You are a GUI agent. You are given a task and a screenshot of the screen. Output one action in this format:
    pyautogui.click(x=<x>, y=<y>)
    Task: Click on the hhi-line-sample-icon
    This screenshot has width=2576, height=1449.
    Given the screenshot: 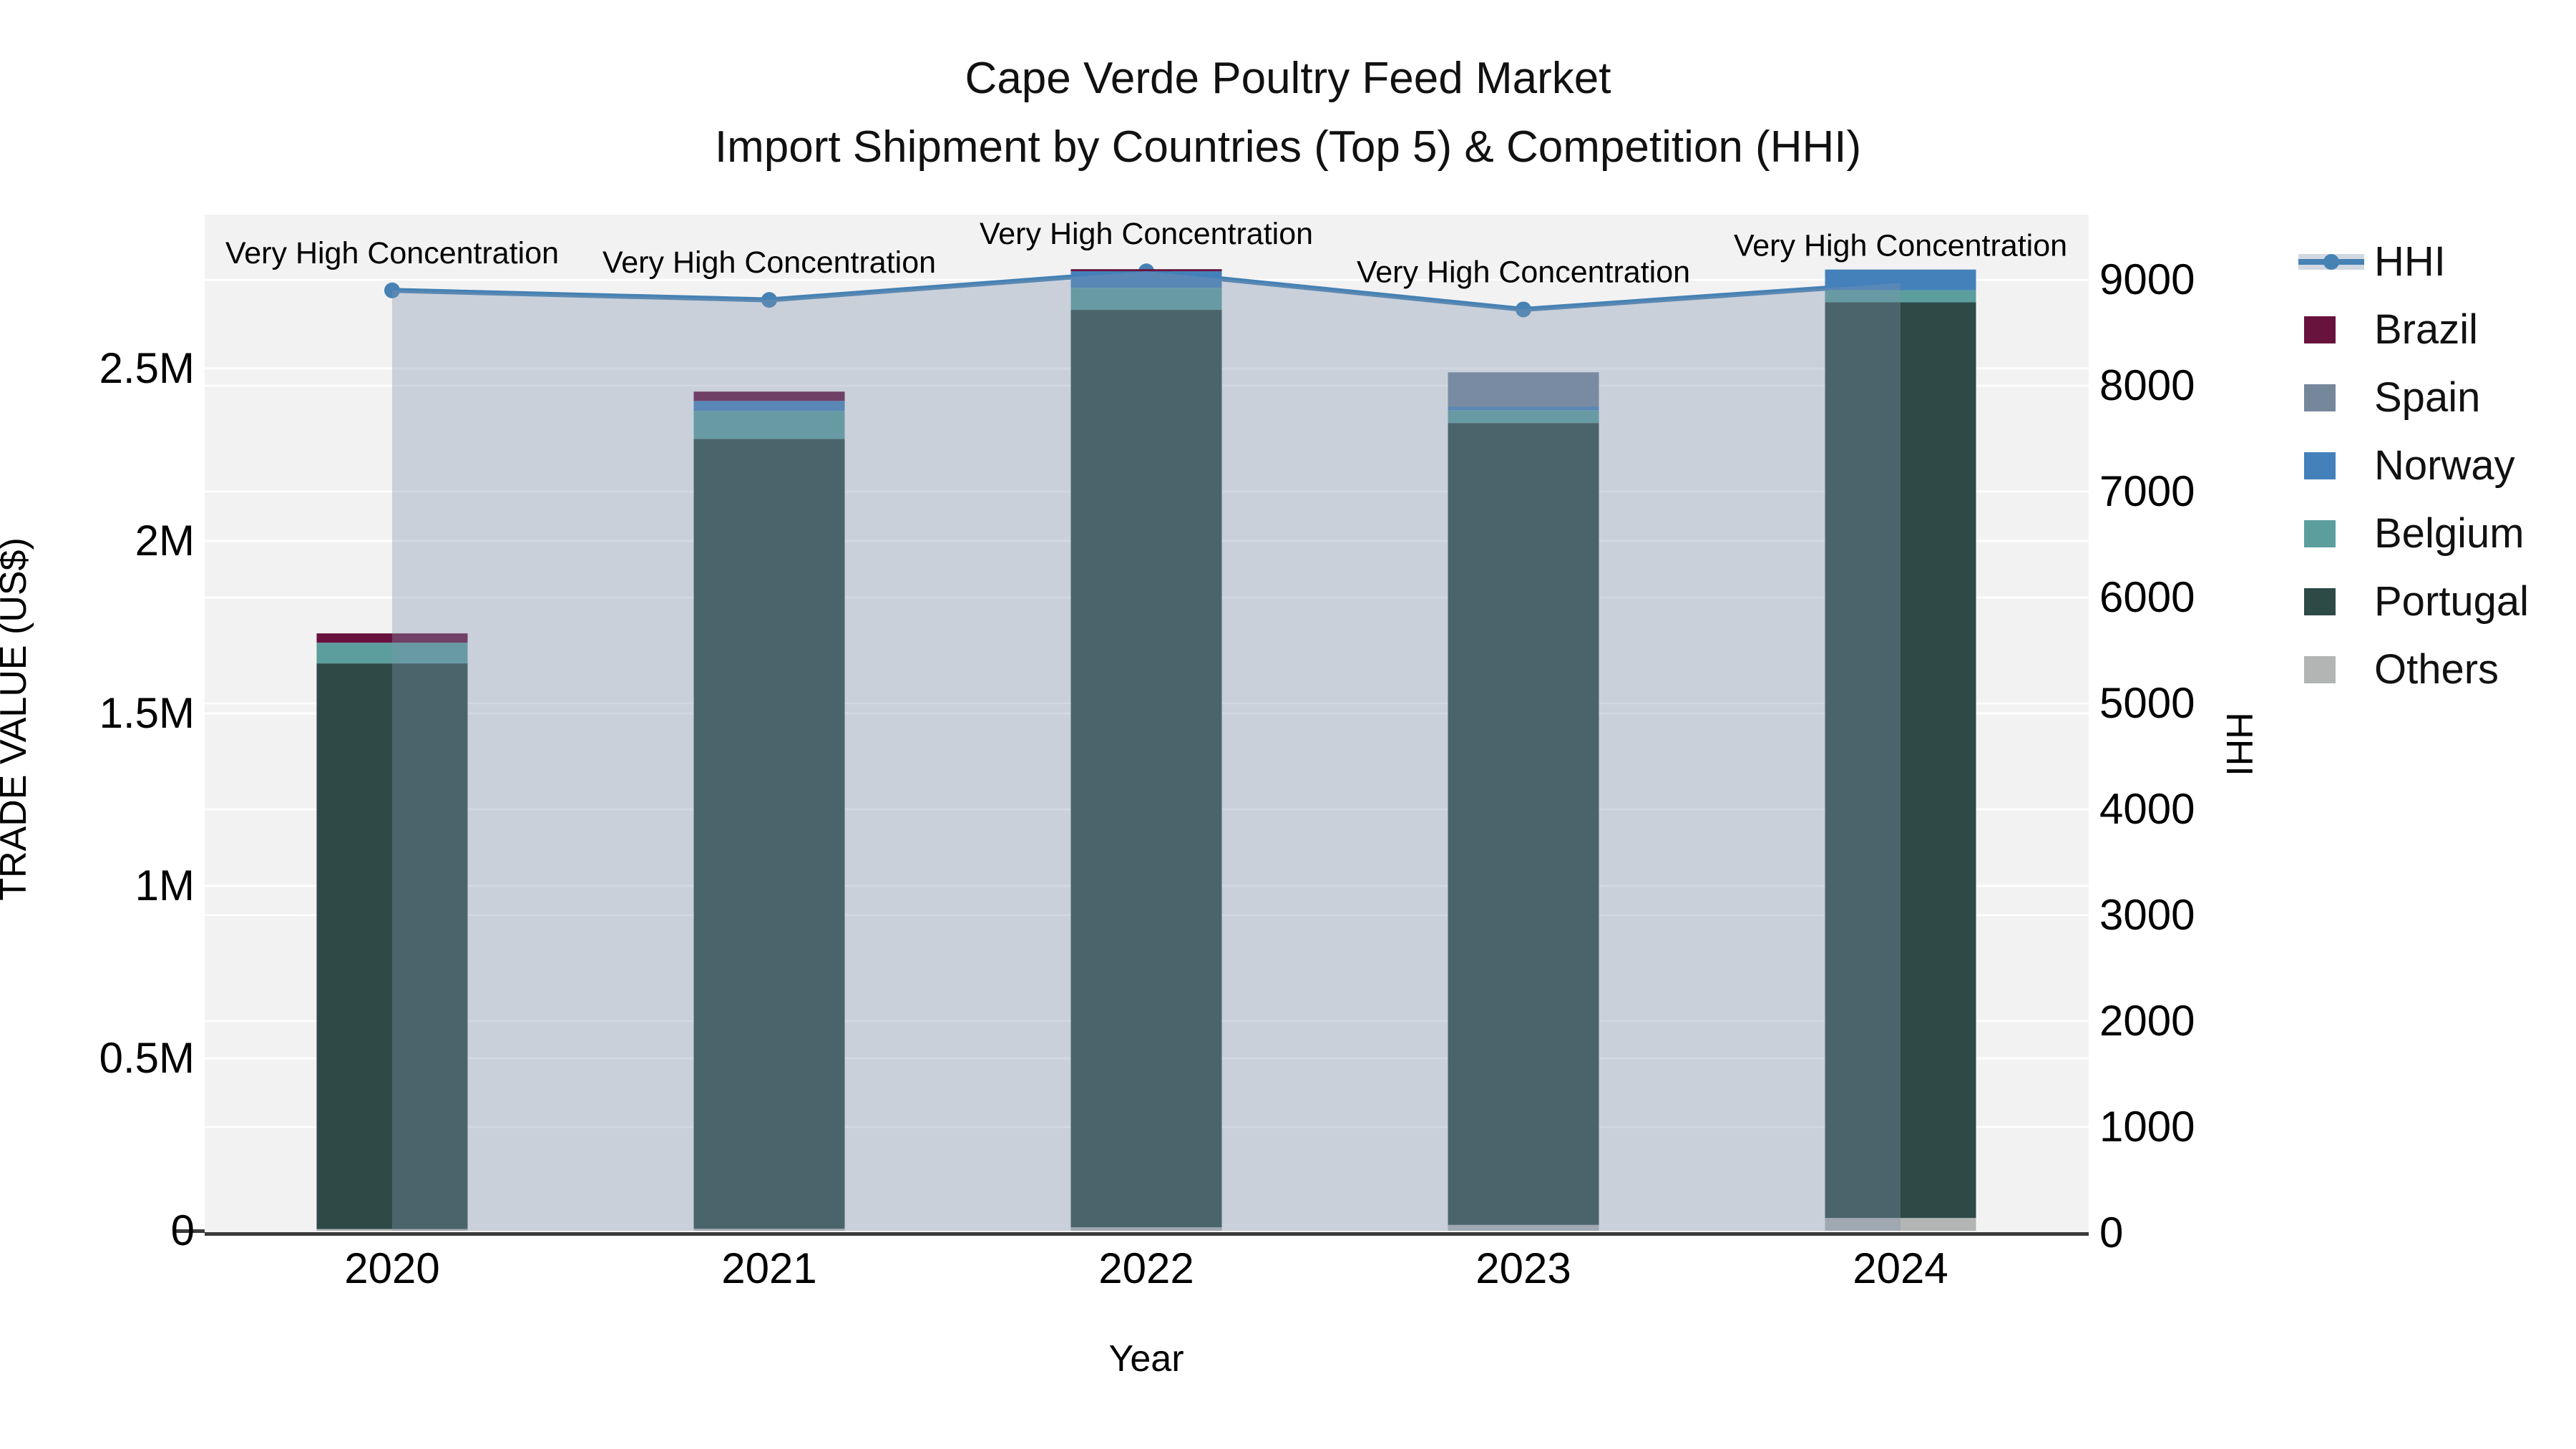 What is the action you would take?
    pyautogui.click(x=2331, y=262)
    